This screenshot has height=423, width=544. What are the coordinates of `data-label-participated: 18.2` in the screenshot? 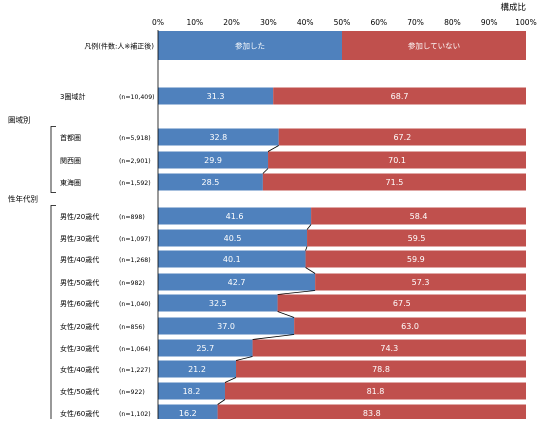 It's located at (192, 391).